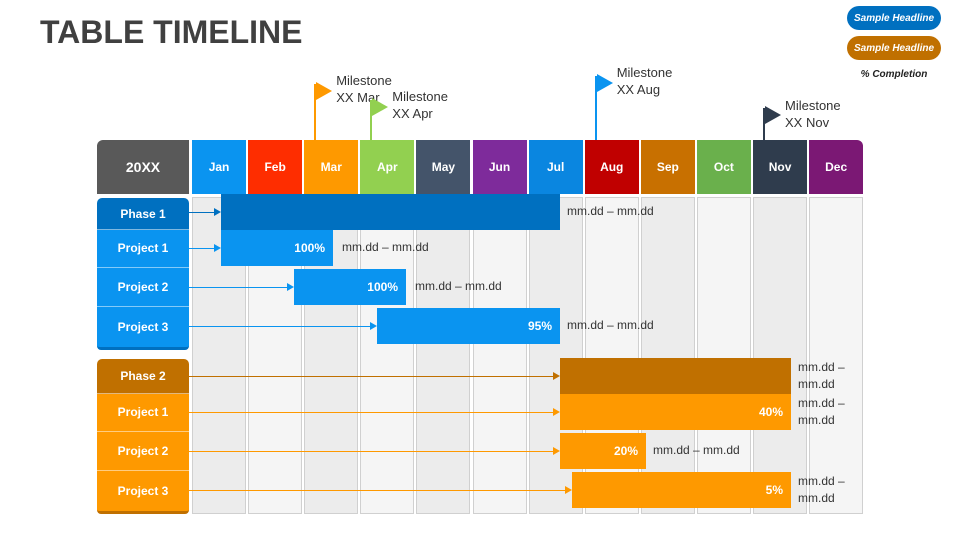 Image resolution: width=960 pixels, height=540 pixels. Describe the element at coordinates (443, 167) in the screenshot. I see `month-header-may: May` at that location.